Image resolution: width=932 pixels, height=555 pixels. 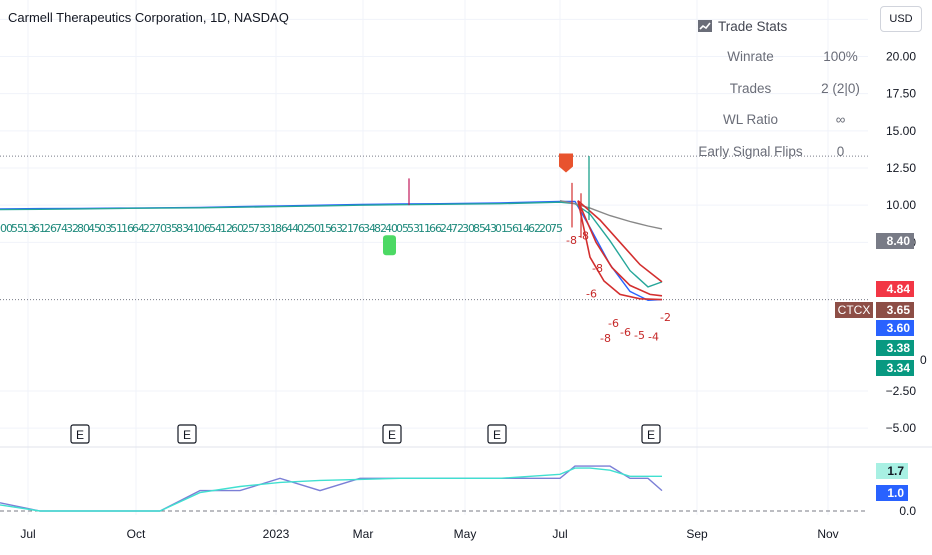 What do you see at coordinates (750, 151) in the screenshot?
I see `stats-label: Early Signal Flips` at bounding box center [750, 151].